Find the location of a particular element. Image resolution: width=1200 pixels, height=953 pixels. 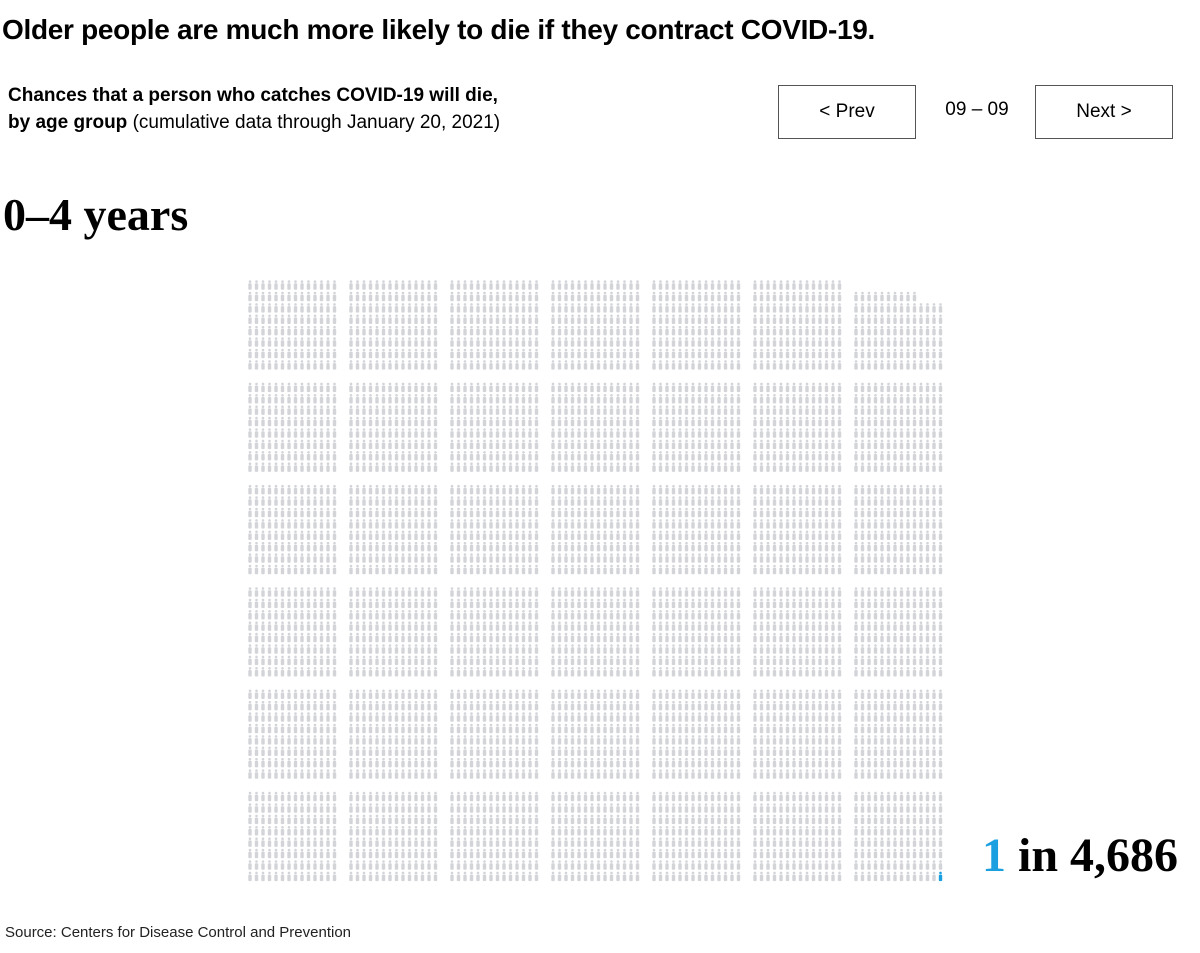

next-button: Next > is located at coordinates (1104, 112).